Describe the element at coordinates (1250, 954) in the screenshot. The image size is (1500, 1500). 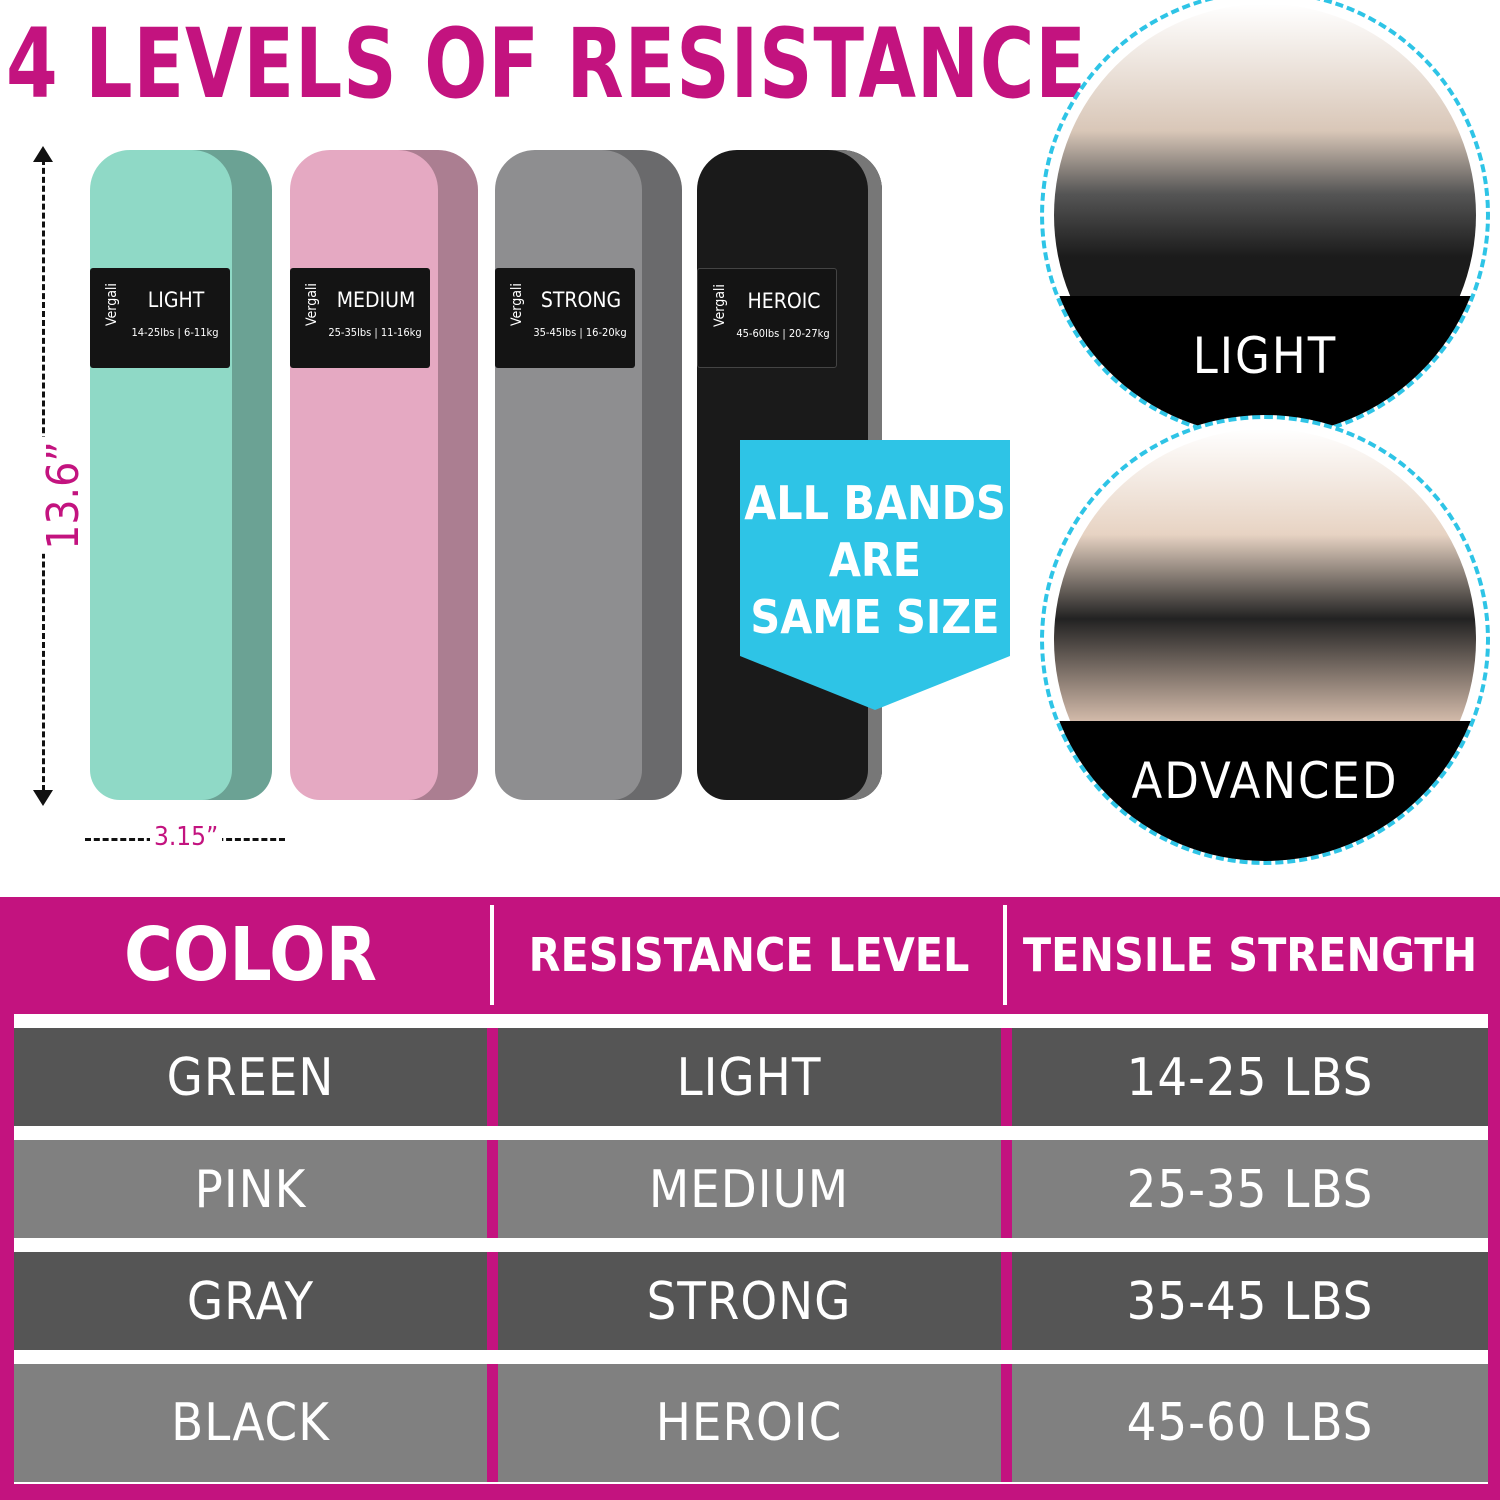
I see `header-strength: TENSILE STRENGTH` at that location.